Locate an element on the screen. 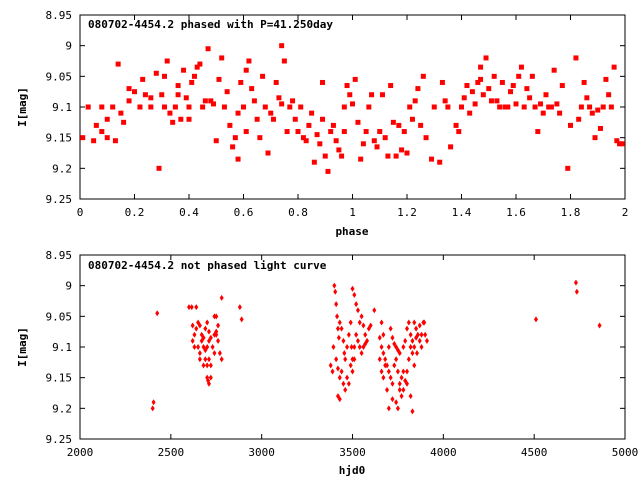 The width and height of the screenshot is (640, 480). x-tick-labels: 0 0.2 0.4 0.6 0.8 1 1.2 1.4 1.6 1.8 2 is located at coordinates (353, 212).